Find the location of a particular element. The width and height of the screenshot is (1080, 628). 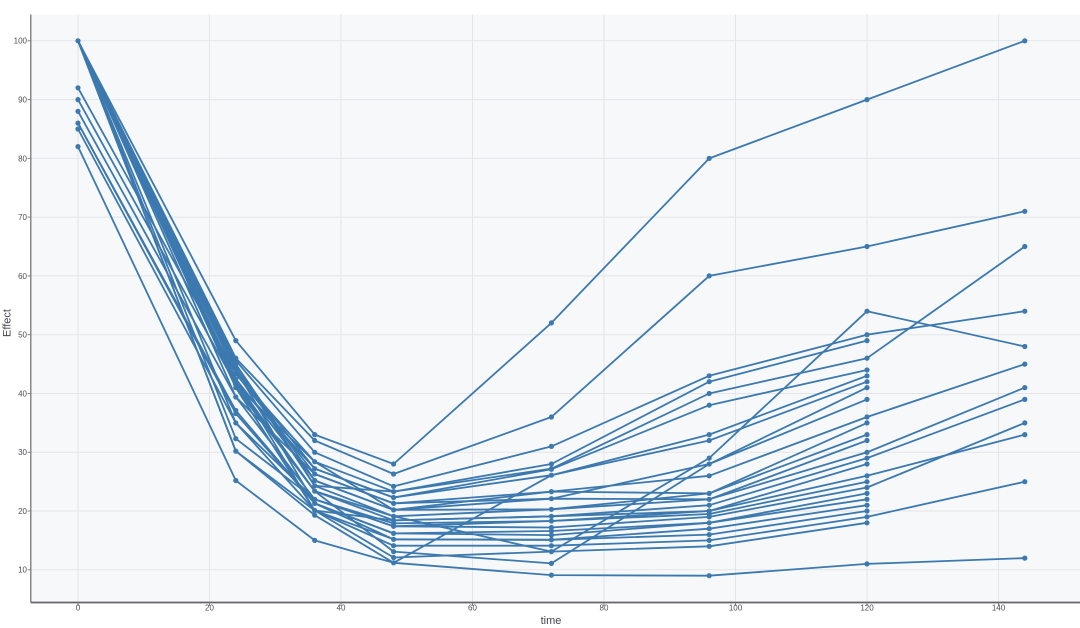

svg-text: 10 is located at coordinates (22, 570).